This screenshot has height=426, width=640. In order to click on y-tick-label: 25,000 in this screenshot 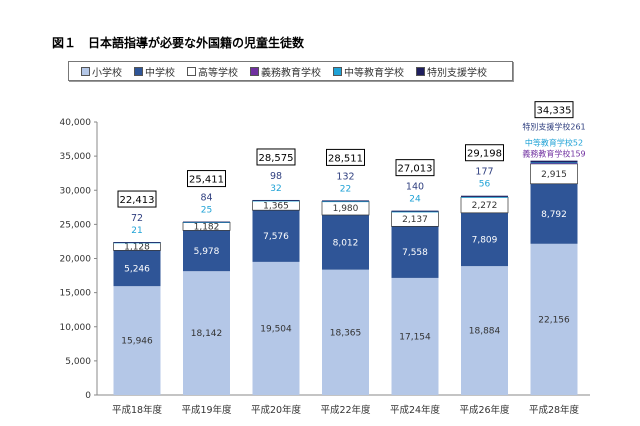, I will do `click(76, 225)`.